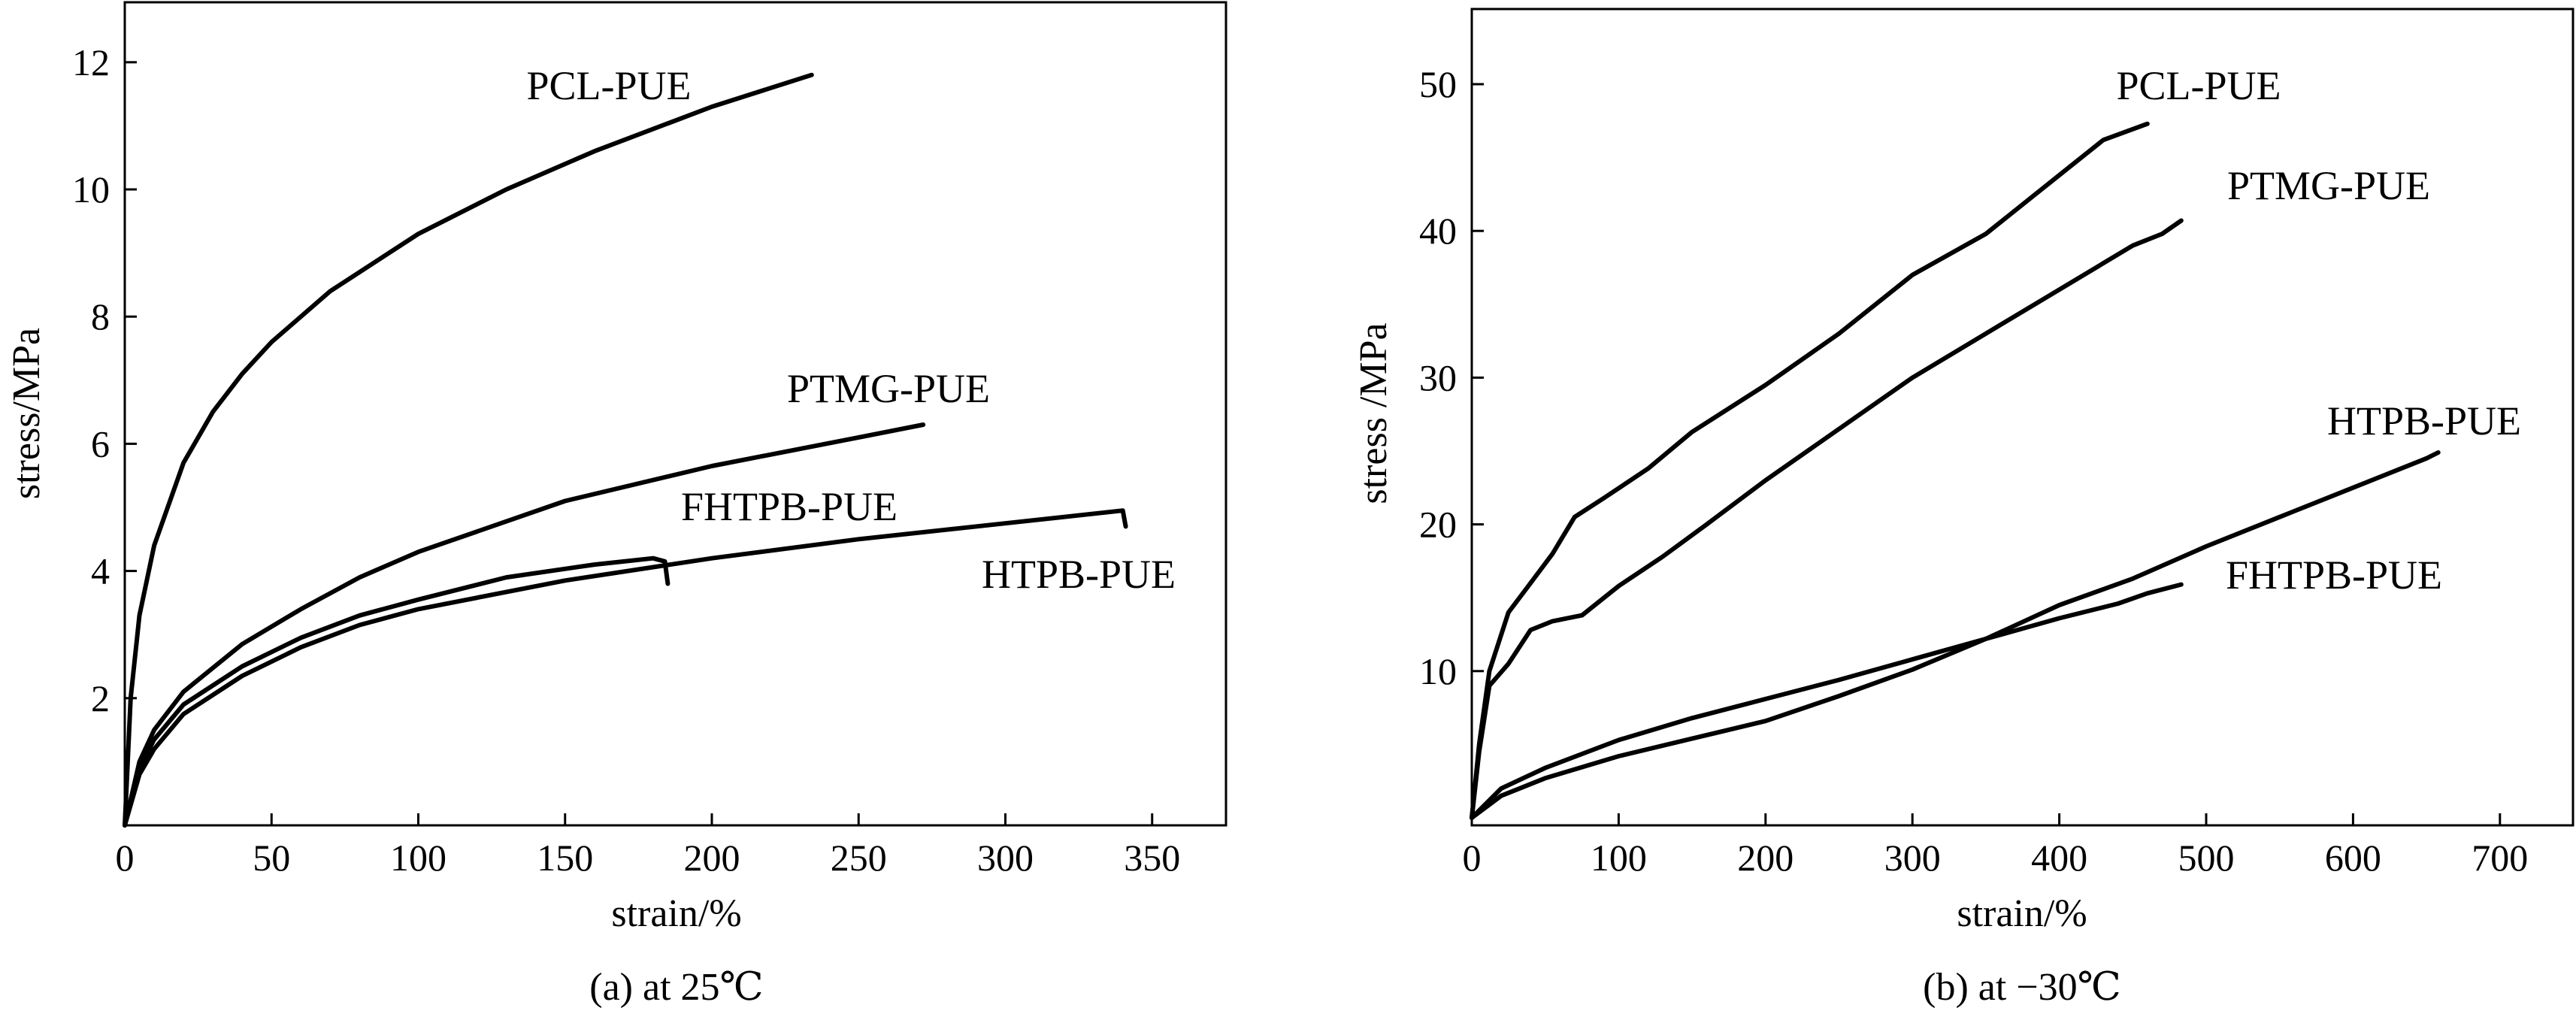 This screenshot has width=2576, height=1011. What do you see at coordinates (1438, 671) in the screenshot?
I see `panel-b-y-tick-label-10: 10` at bounding box center [1438, 671].